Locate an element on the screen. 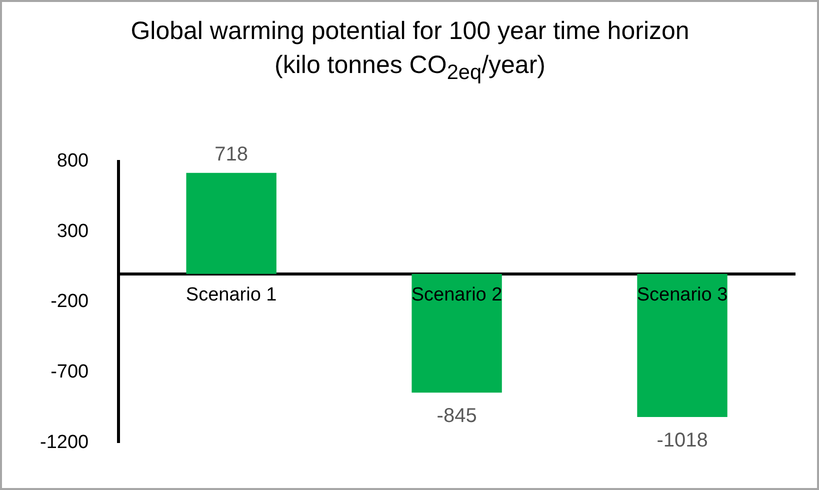 The image size is (819, 490). y-tick-label: -700 is located at coordinates (69, 372).